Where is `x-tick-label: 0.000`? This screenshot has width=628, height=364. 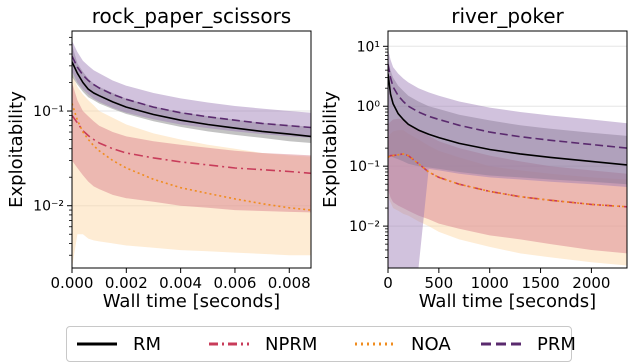
x-tick-label: 0.000 is located at coordinates (72, 283).